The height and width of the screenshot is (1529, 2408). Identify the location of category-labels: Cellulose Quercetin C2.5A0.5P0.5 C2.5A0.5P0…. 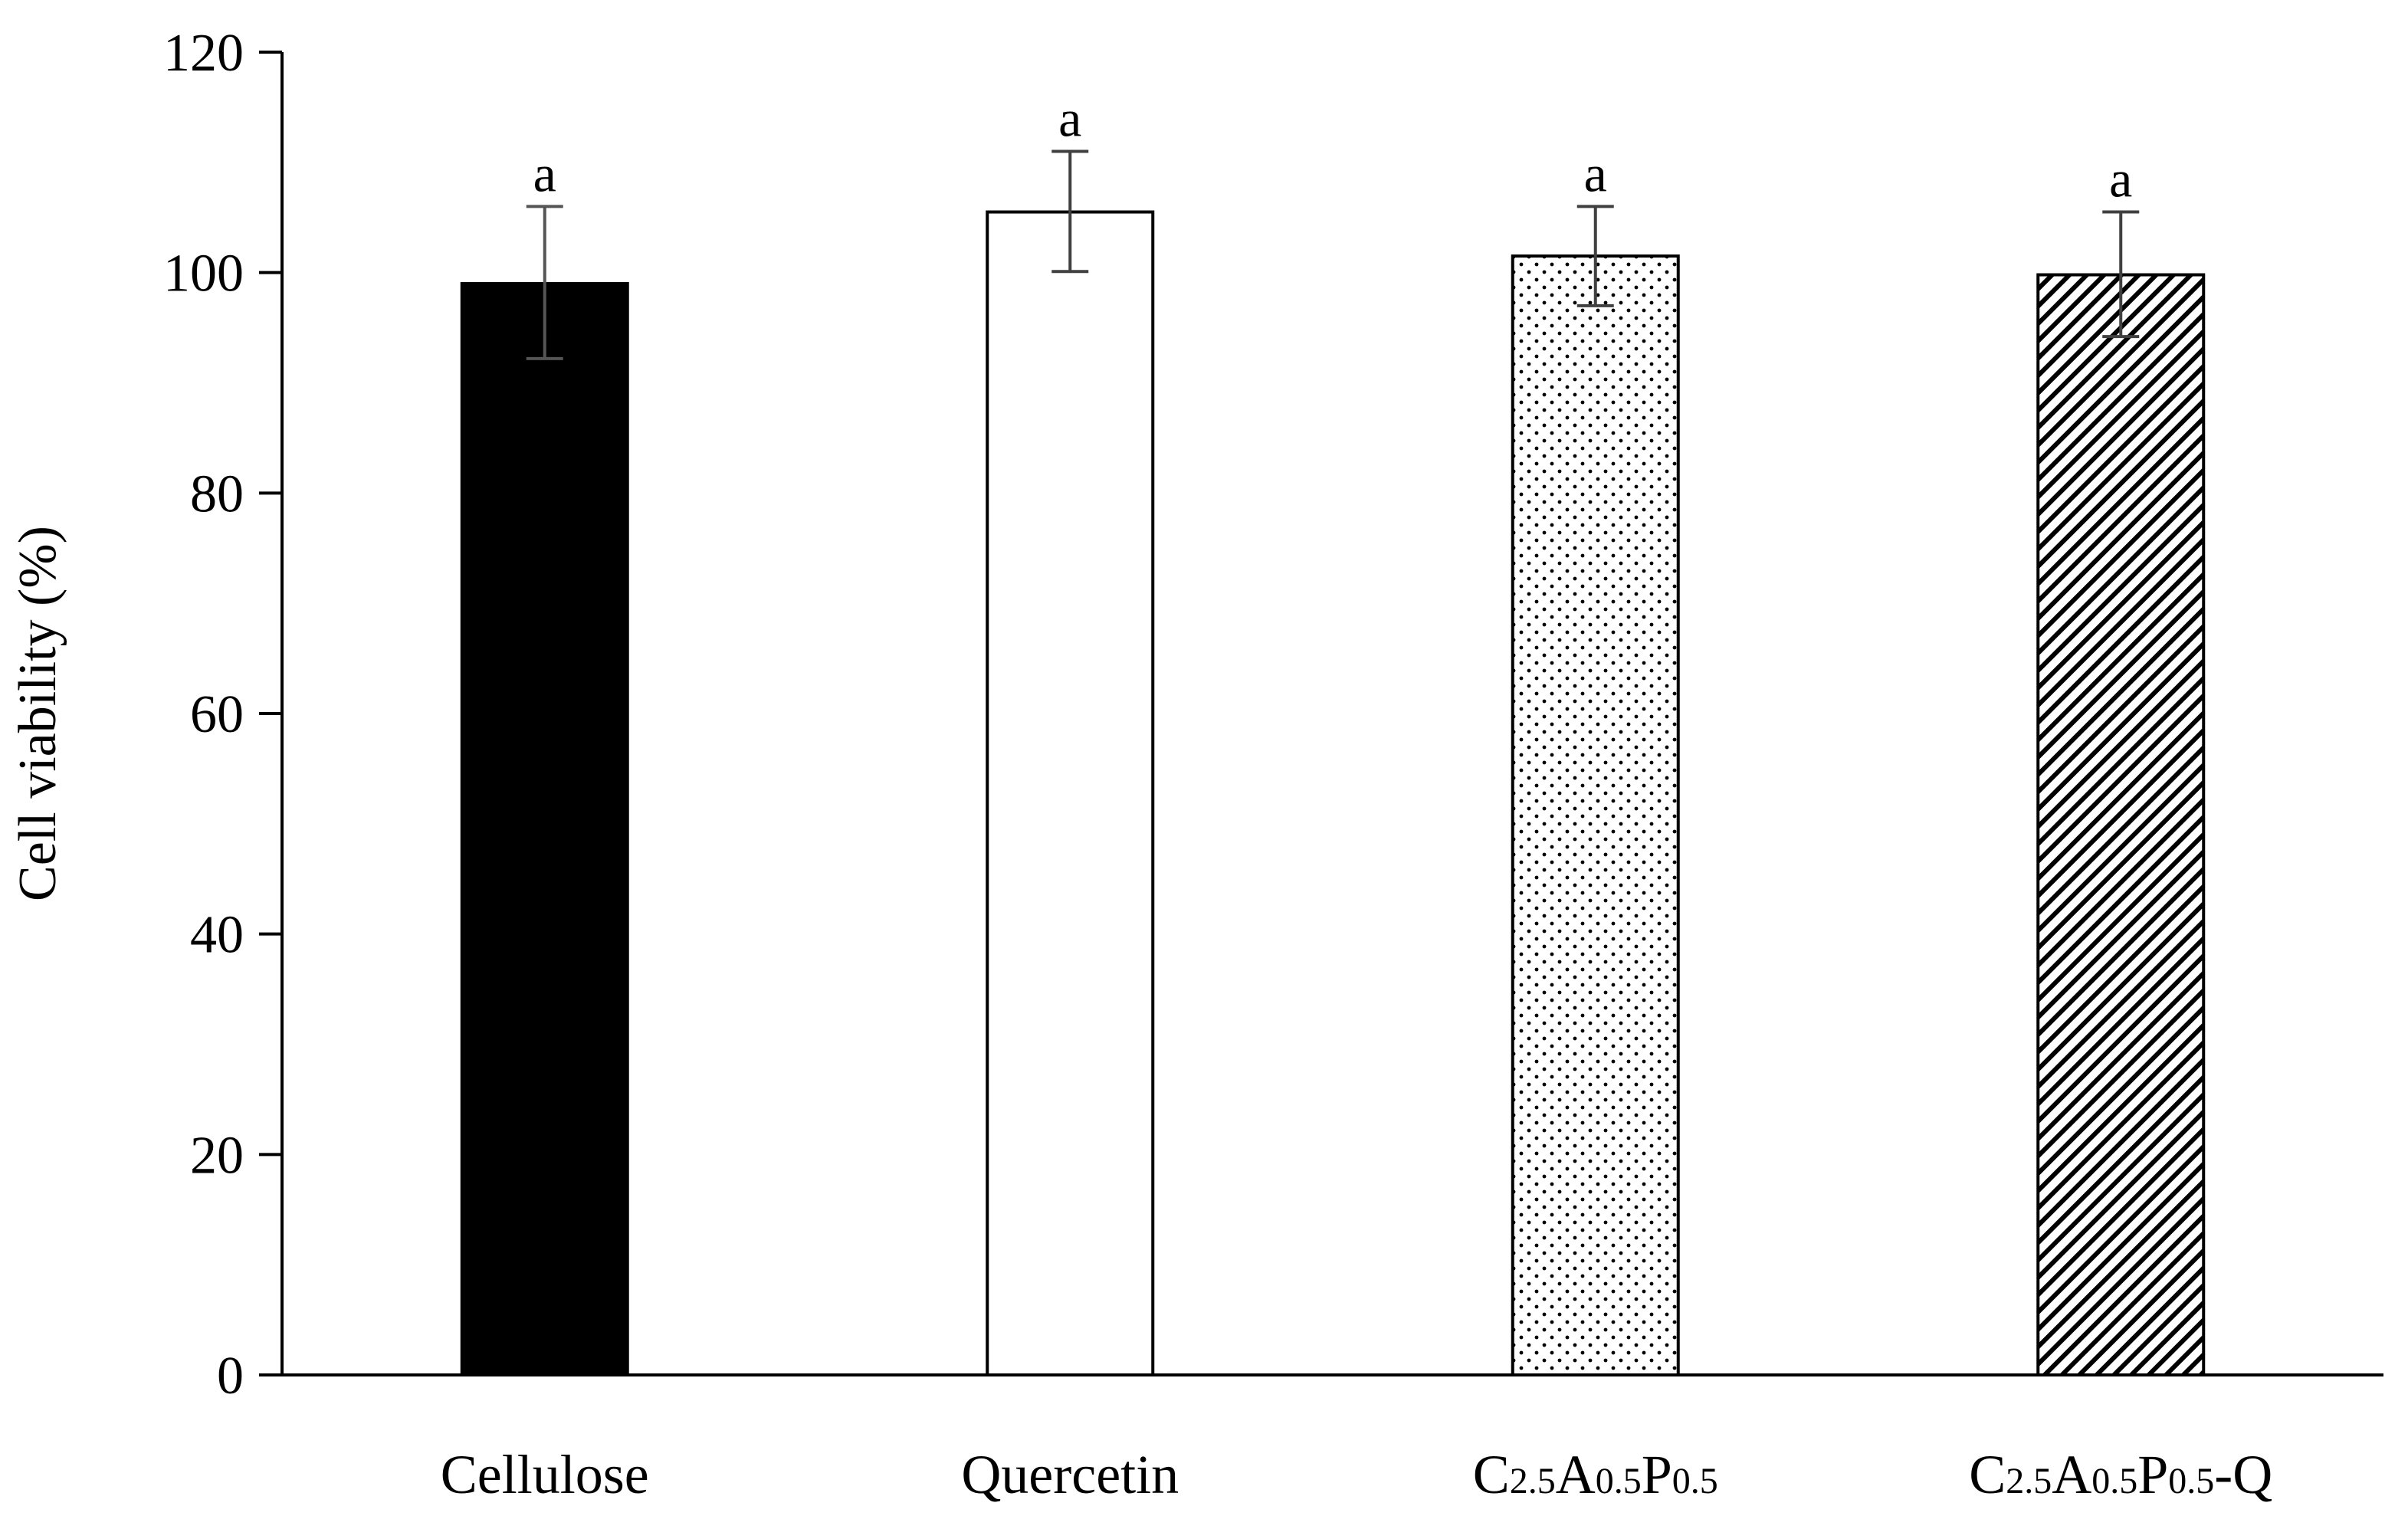
(1357, 1475).